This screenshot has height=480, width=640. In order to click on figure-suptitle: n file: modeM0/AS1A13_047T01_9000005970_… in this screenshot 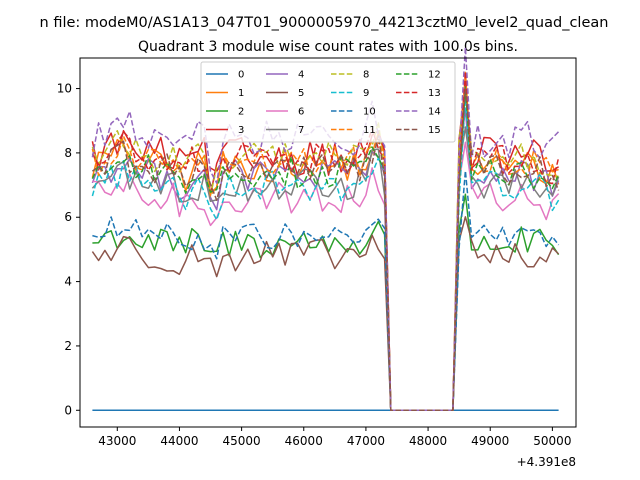, I will do `click(324, 23)`.